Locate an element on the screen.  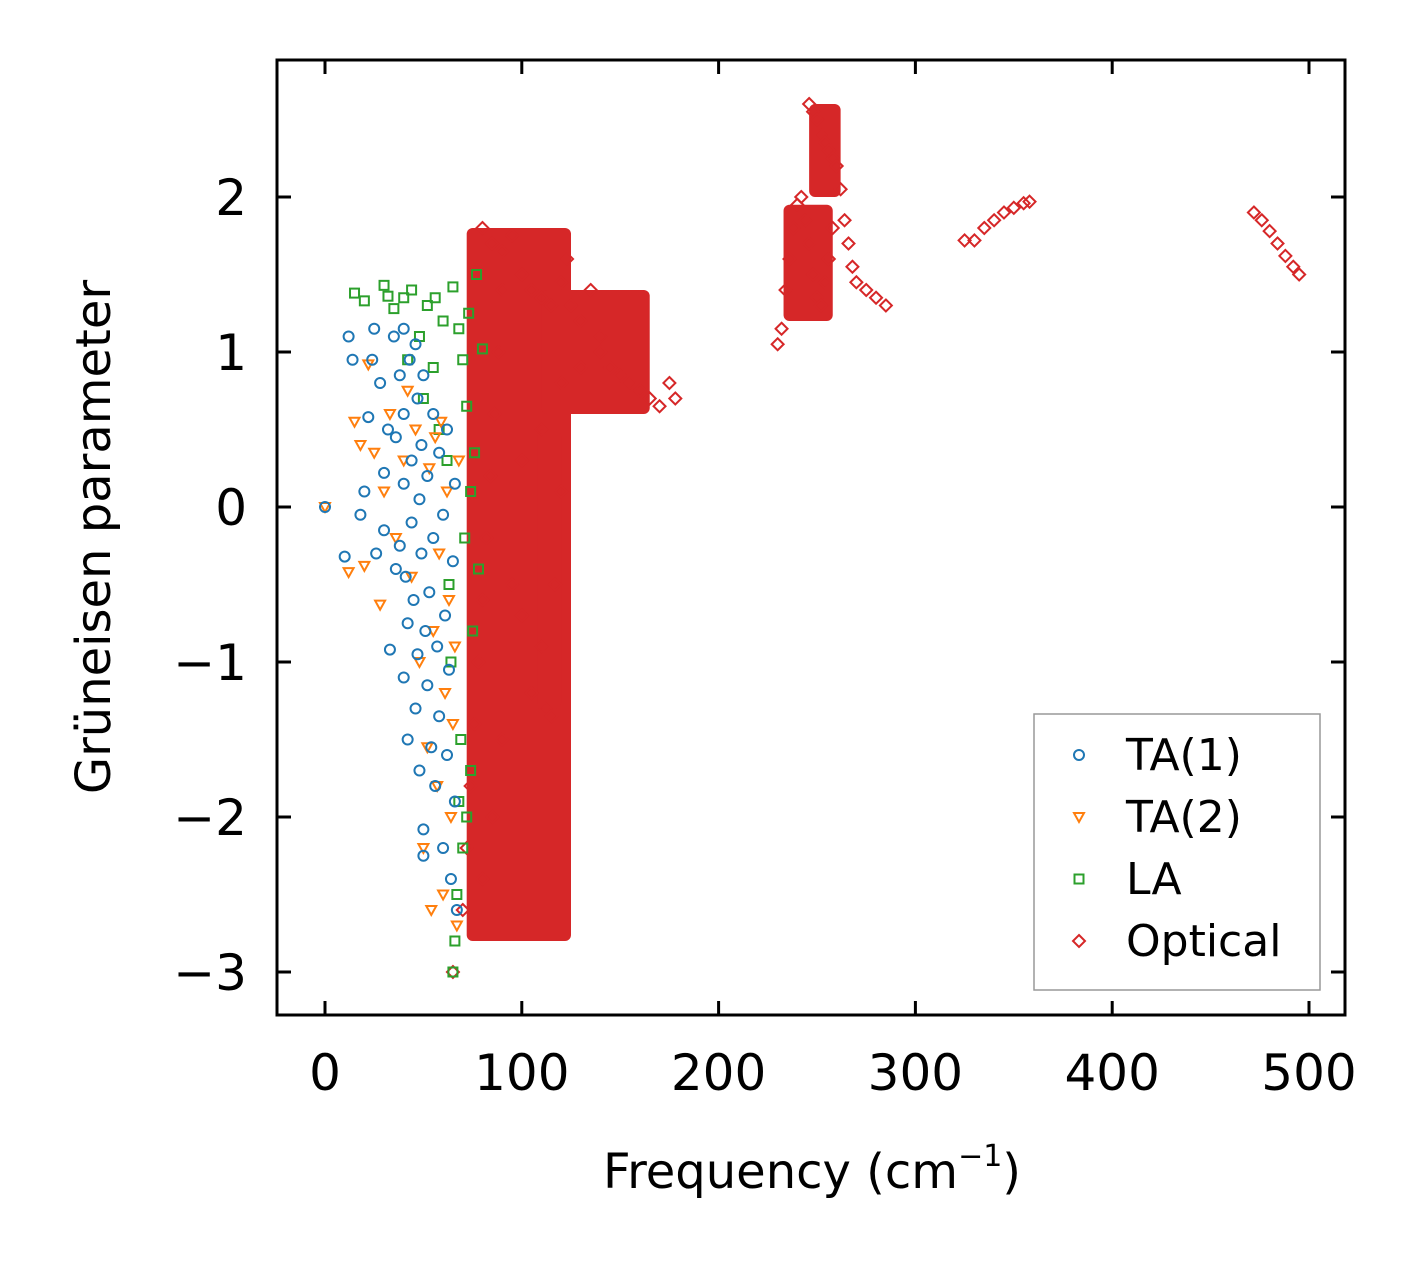
x-axis-label-main: Frequency (cm is located at coordinates (780, 1172).